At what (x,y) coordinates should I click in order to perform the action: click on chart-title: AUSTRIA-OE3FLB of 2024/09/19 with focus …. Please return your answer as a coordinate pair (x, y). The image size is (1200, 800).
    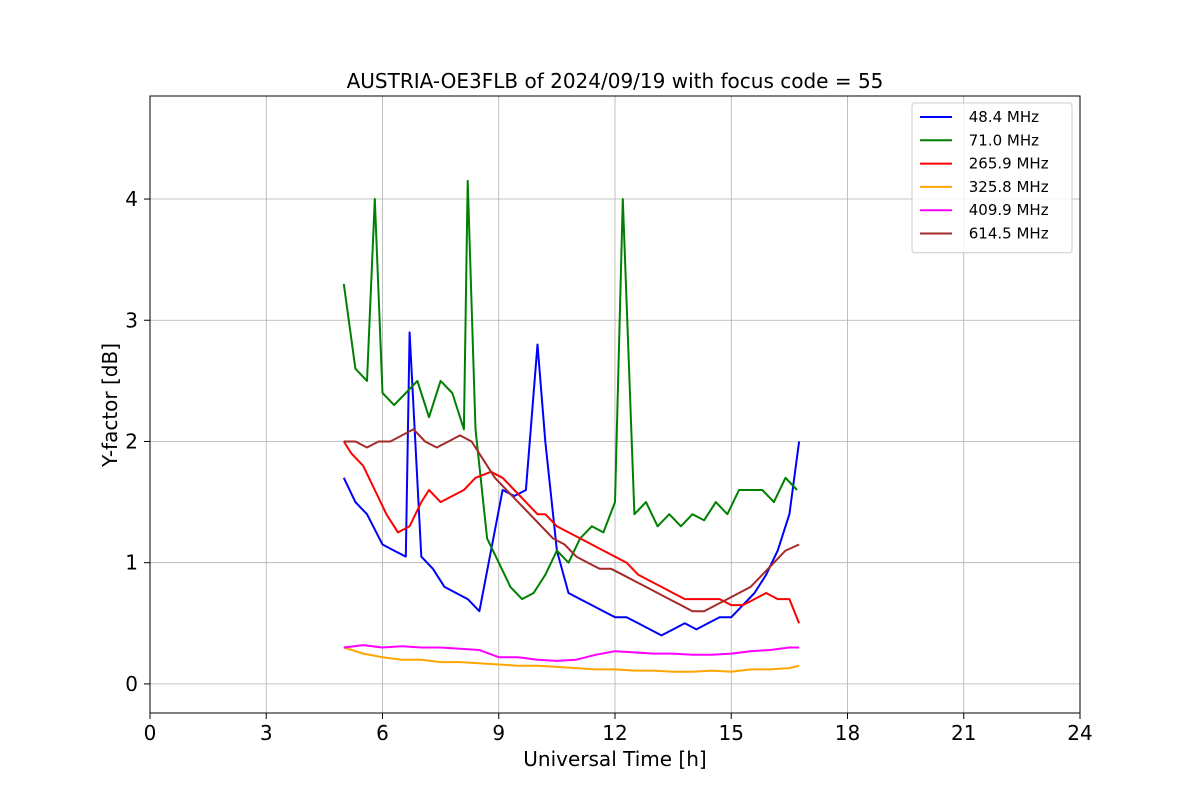
    Looking at the image, I should click on (615, 81).